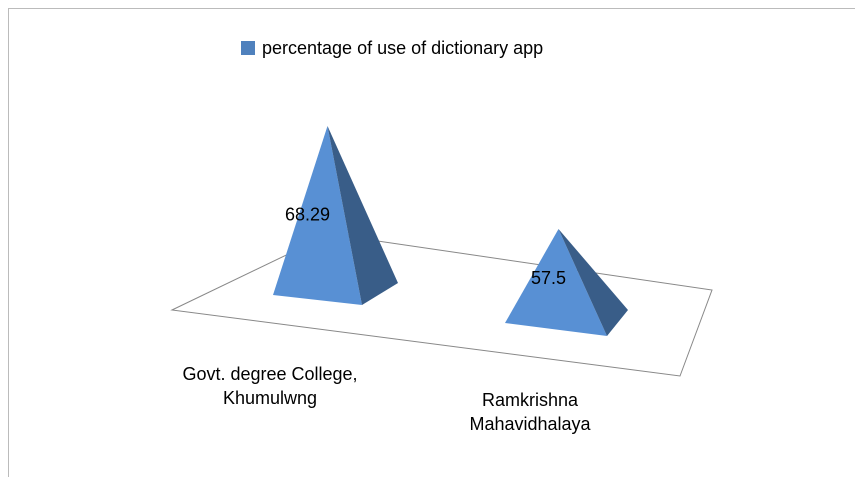  Describe the element at coordinates (530, 412) in the screenshot. I see `category-label: Ramkrishna Mahavidhalaya` at that location.